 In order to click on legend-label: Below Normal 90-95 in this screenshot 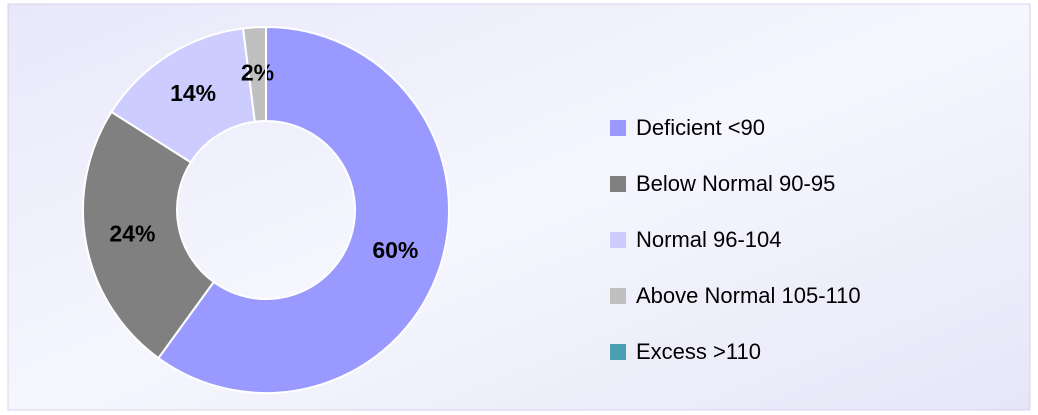, I will do `click(735, 183)`.